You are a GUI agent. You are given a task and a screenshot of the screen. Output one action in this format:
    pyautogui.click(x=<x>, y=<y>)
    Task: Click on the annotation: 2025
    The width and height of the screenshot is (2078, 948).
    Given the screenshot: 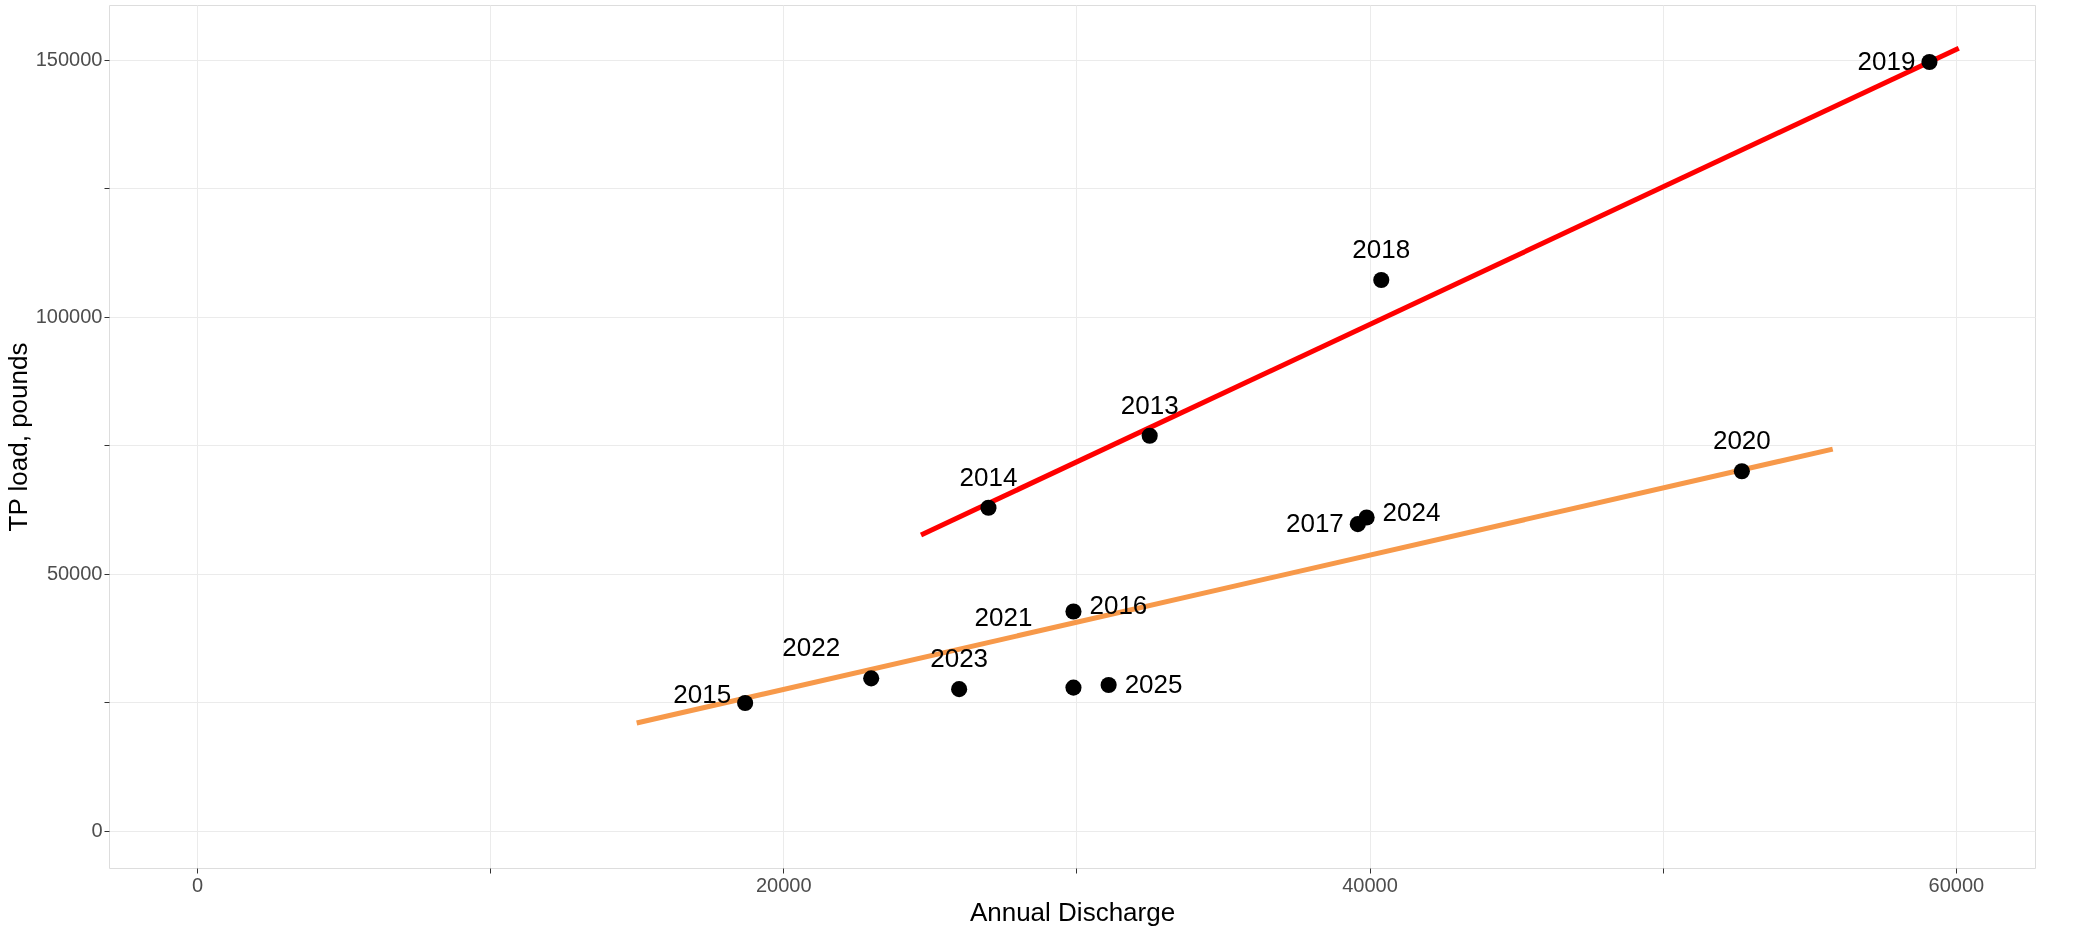 What is the action you would take?
    pyautogui.click(x=1153, y=684)
    